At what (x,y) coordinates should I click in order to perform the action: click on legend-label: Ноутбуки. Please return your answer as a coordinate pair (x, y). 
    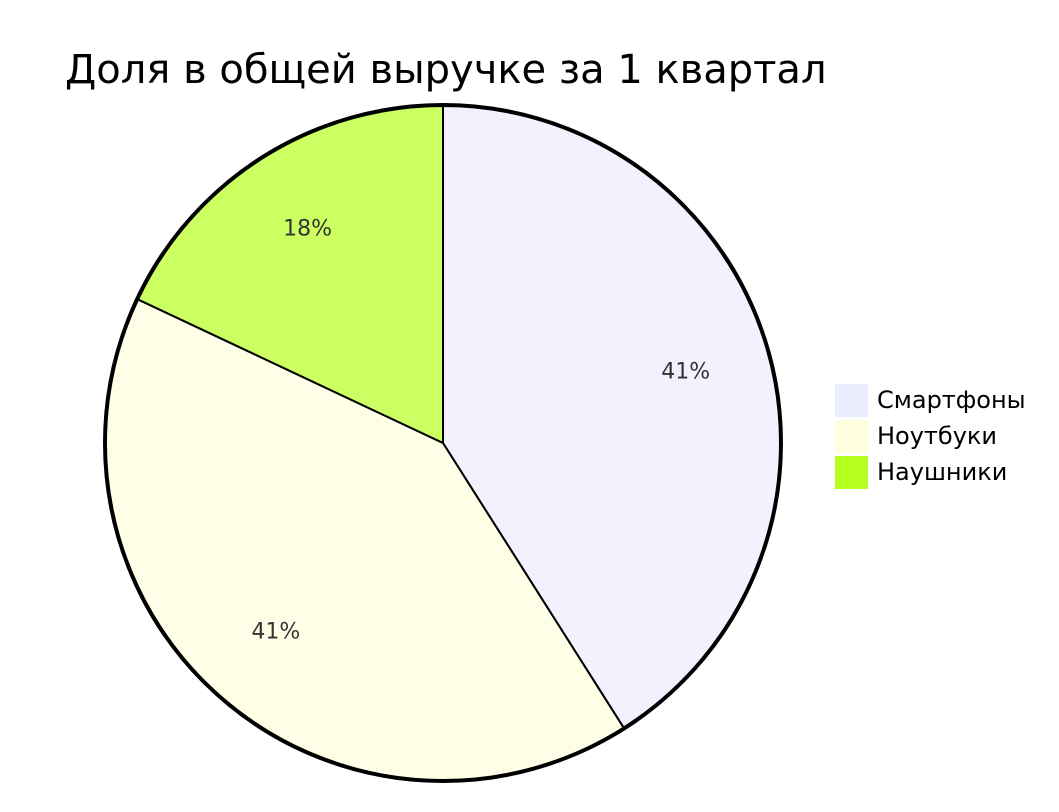
    Looking at the image, I should click on (937, 436).